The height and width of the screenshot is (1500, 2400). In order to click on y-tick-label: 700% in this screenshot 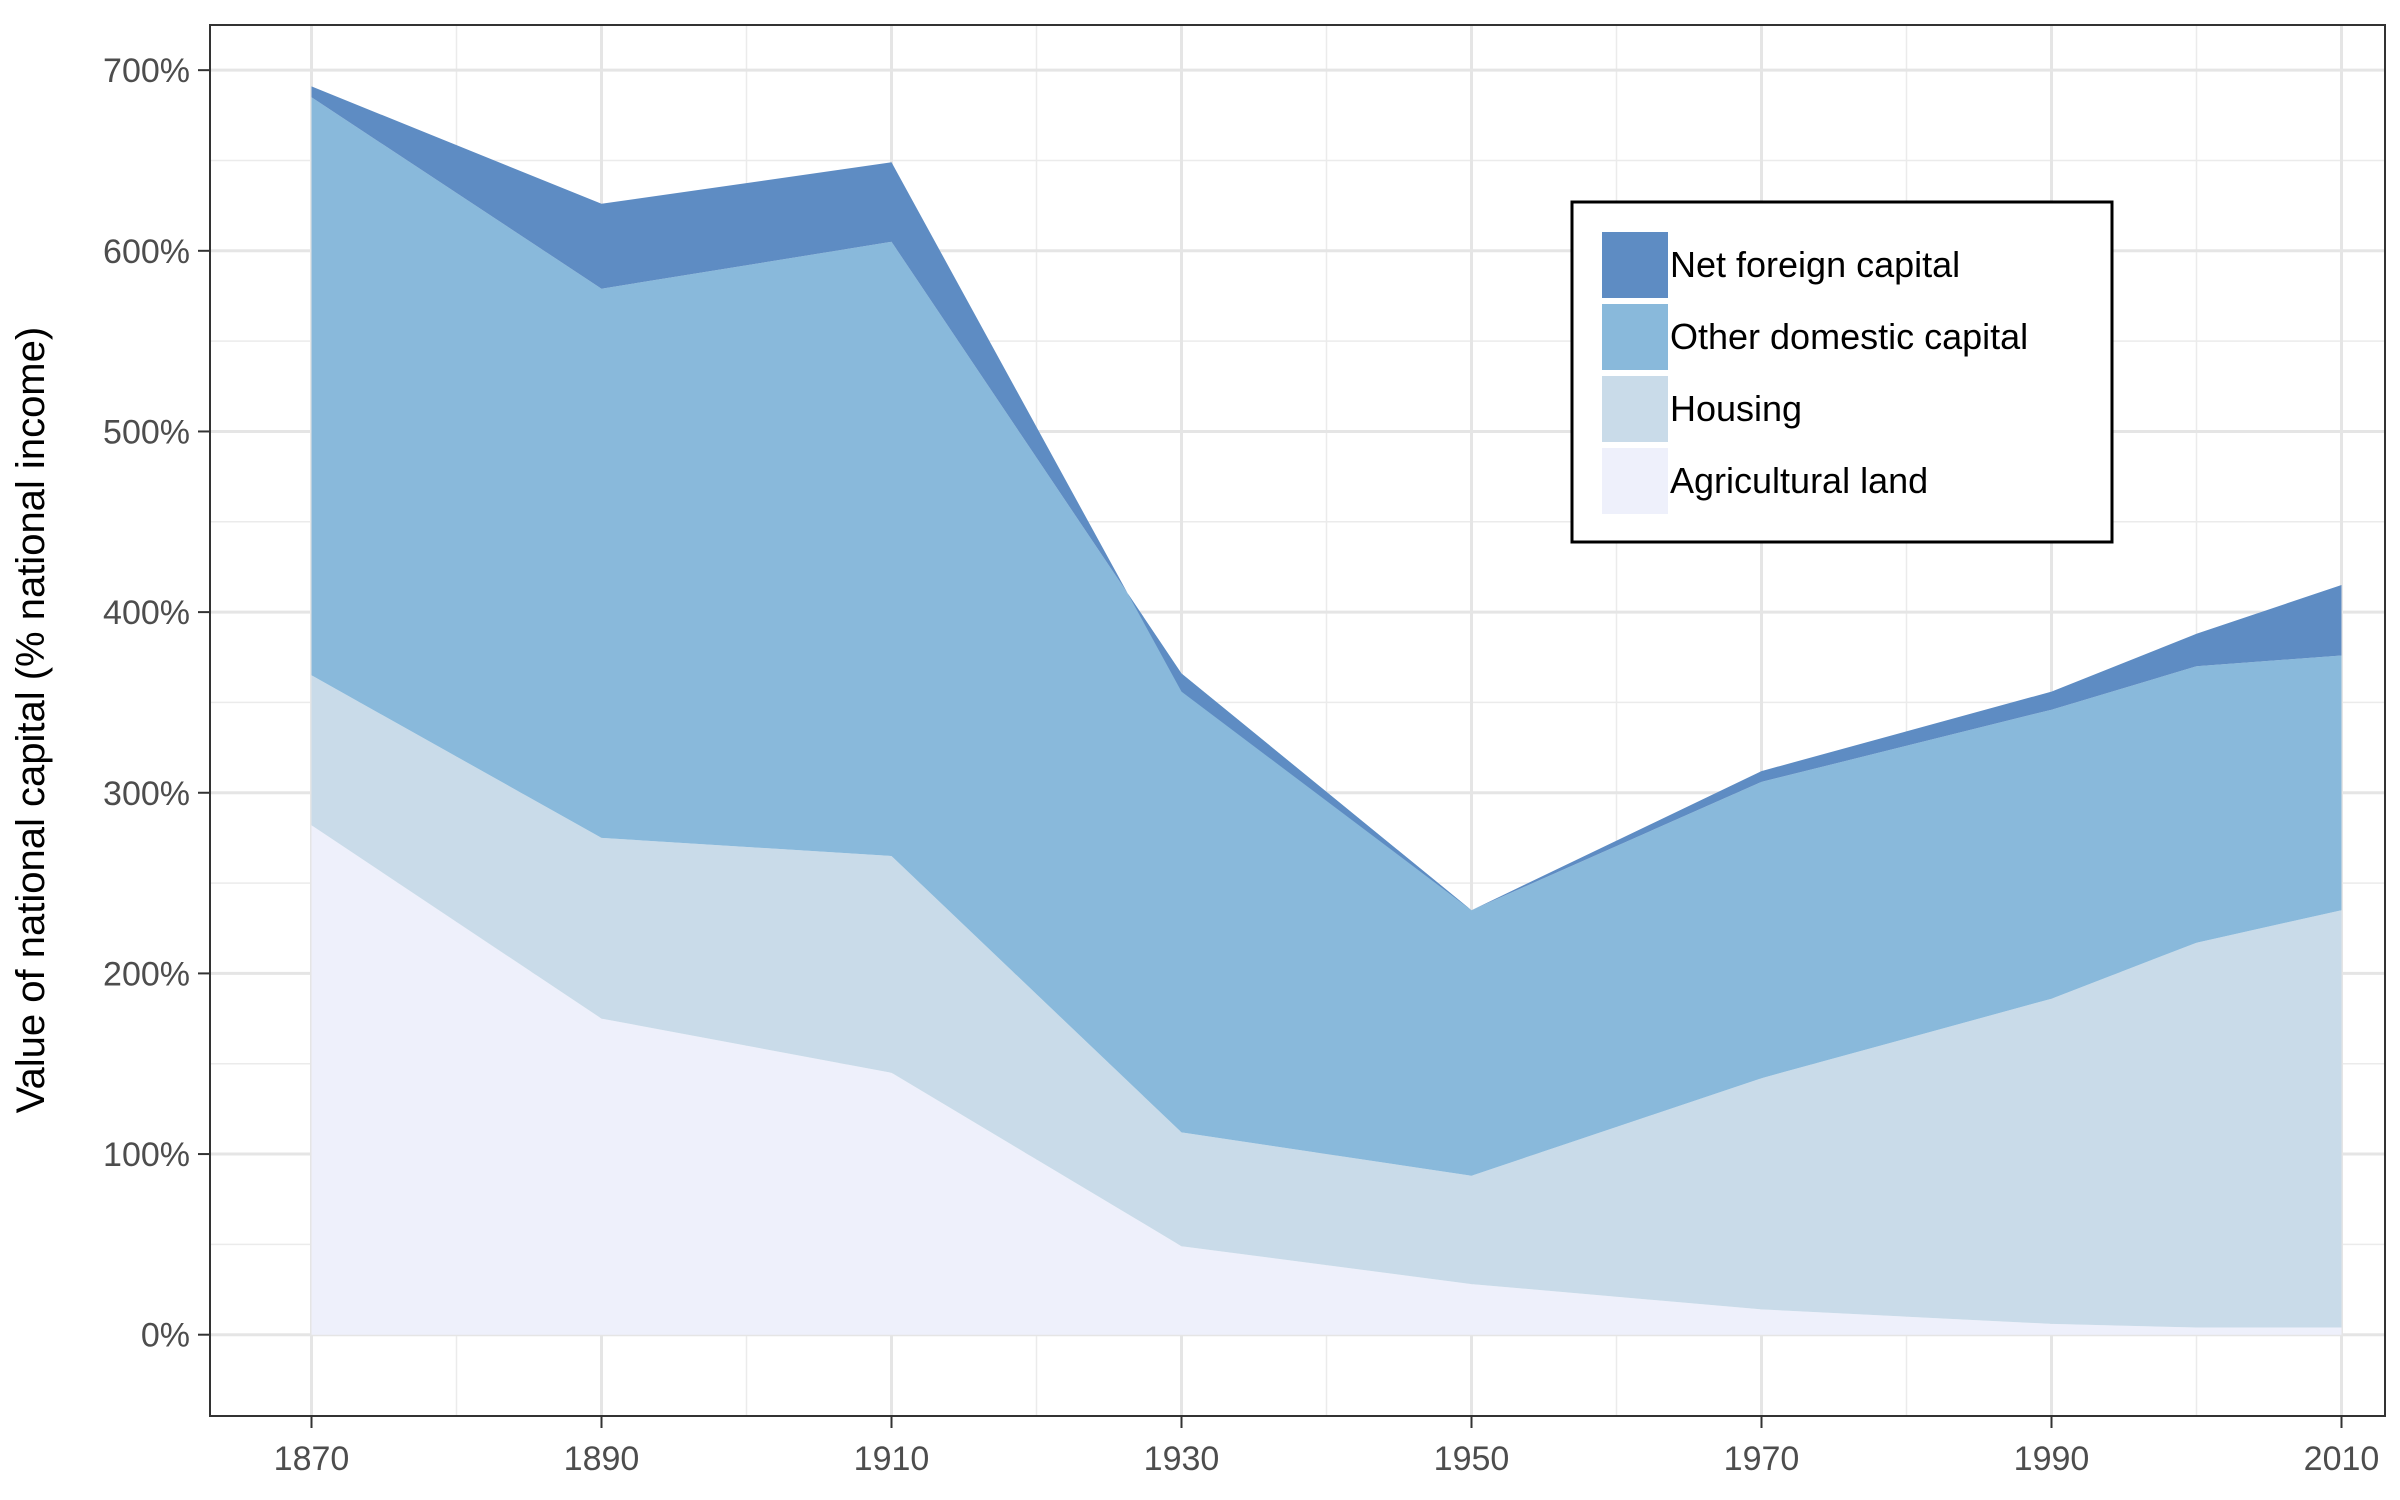, I will do `click(146, 71)`.